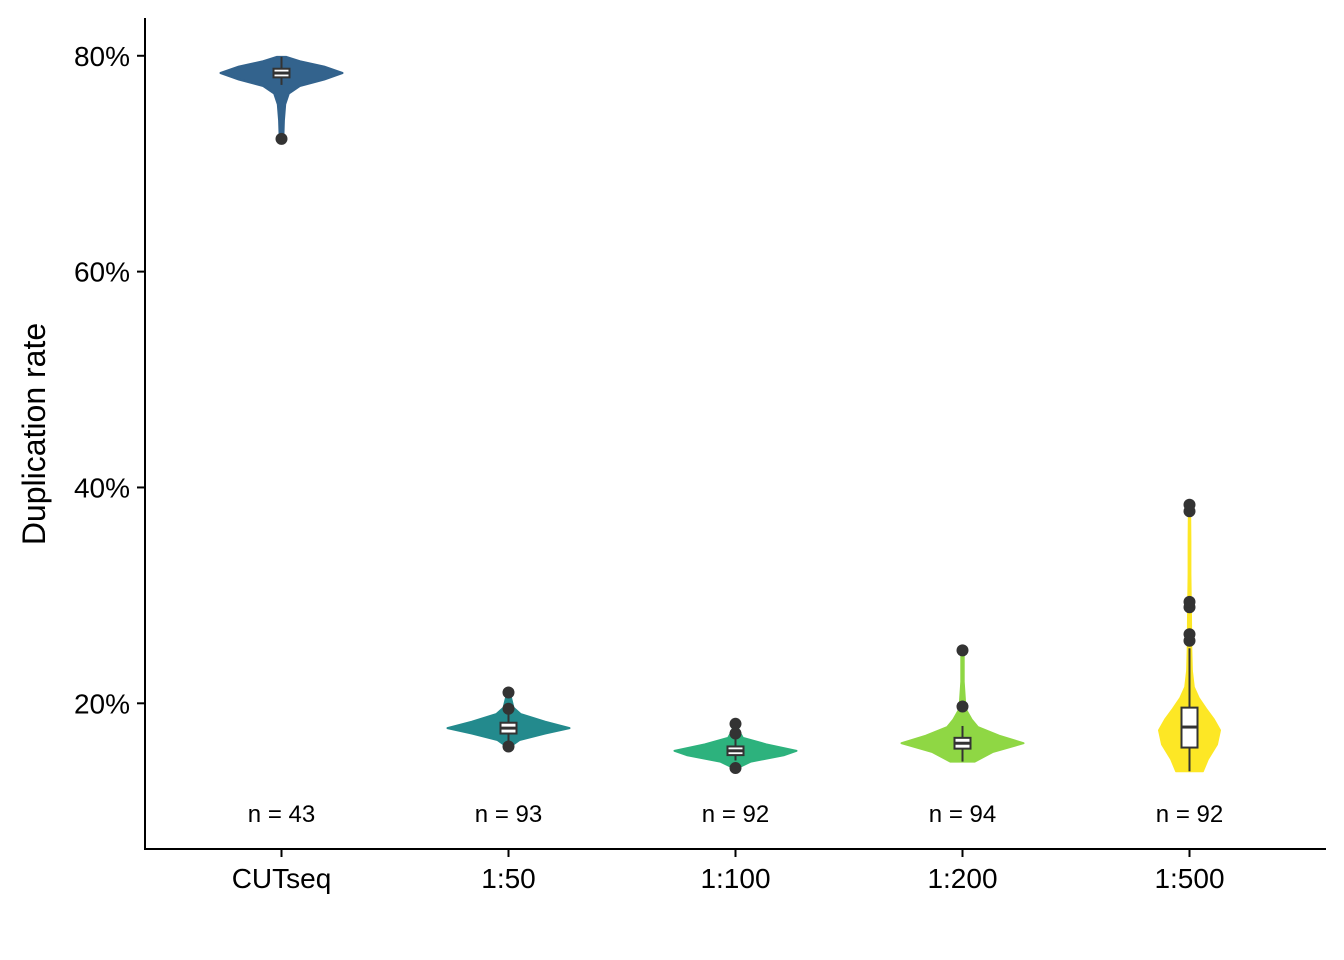 The image size is (1344, 960). What do you see at coordinates (282, 878) in the screenshot?
I see `x-tick-label: CUTseq` at bounding box center [282, 878].